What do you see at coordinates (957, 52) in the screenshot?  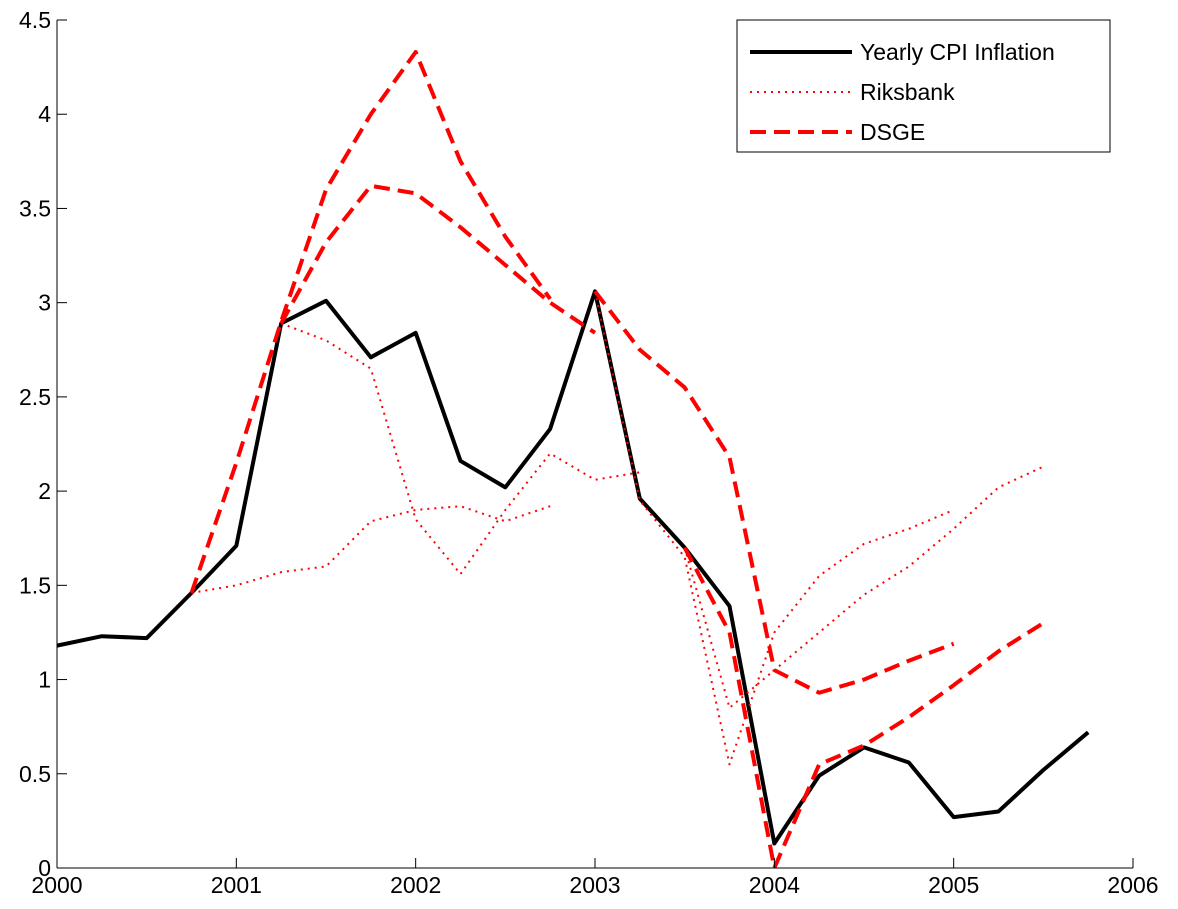 I see `legend-label: Yearly CPI Inflation` at bounding box center [957, 52].